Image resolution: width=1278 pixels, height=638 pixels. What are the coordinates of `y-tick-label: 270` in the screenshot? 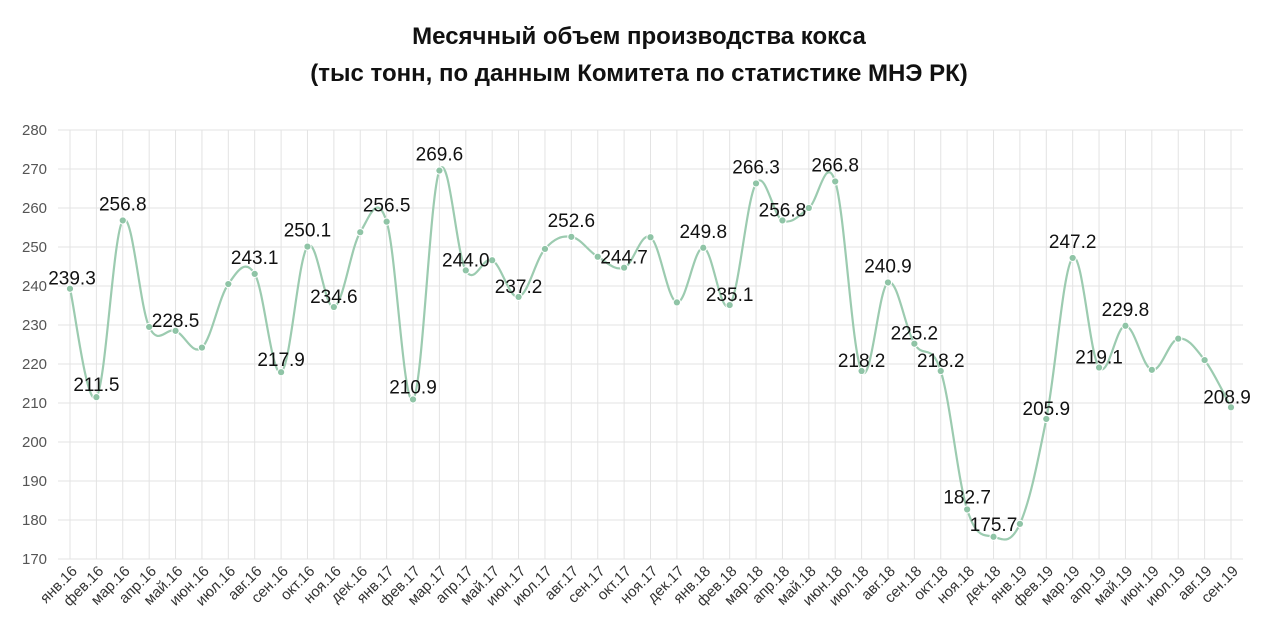 It's located at (34, 169).